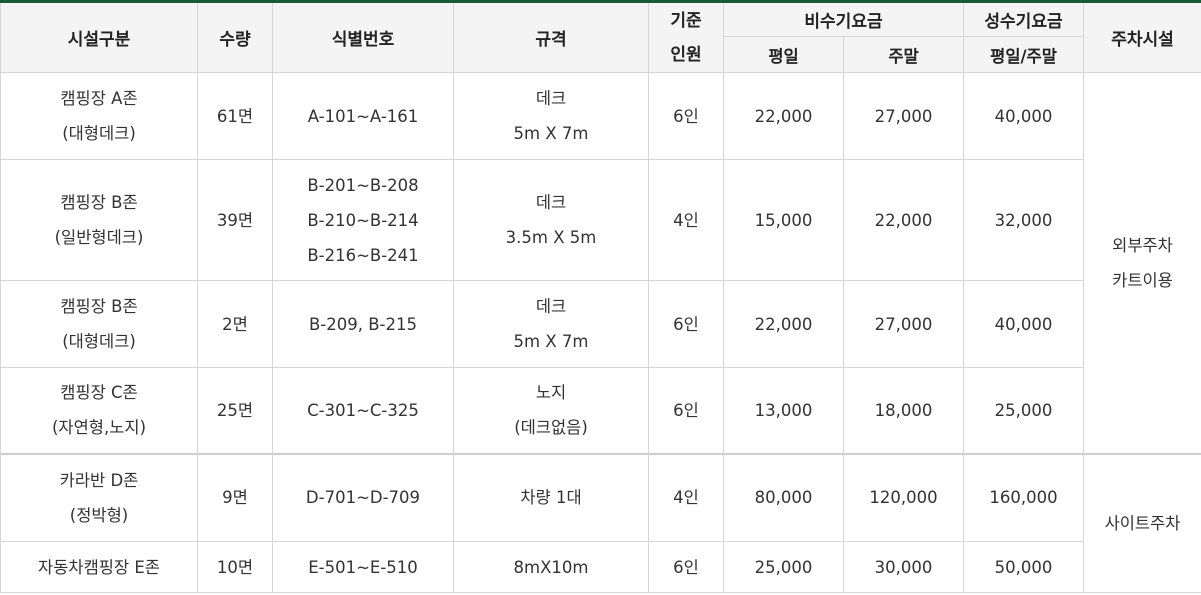  What do you see at coordinates (783, 497) in the screenshot?
I see `cell-offpeak-weekday: 80,000` at bounding box center [783, 497].